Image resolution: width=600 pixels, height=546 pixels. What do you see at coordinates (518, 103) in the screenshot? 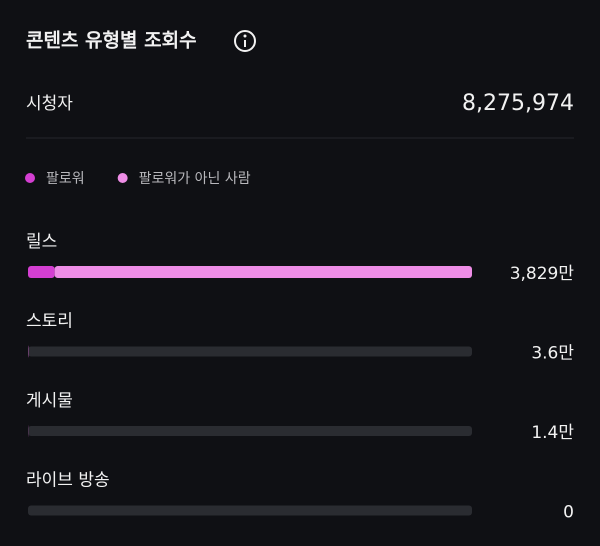
I see `metric-value: 8,275,974` at bounding box center [518, 103].